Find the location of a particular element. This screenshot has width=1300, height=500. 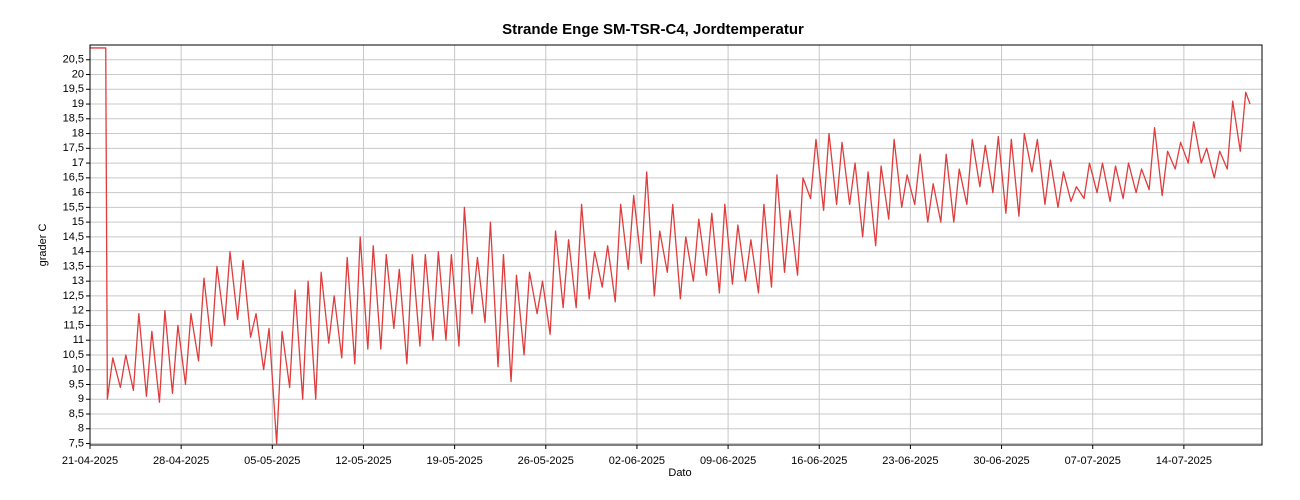

y-tick-label: 16 is located at coordinates (78, 193).